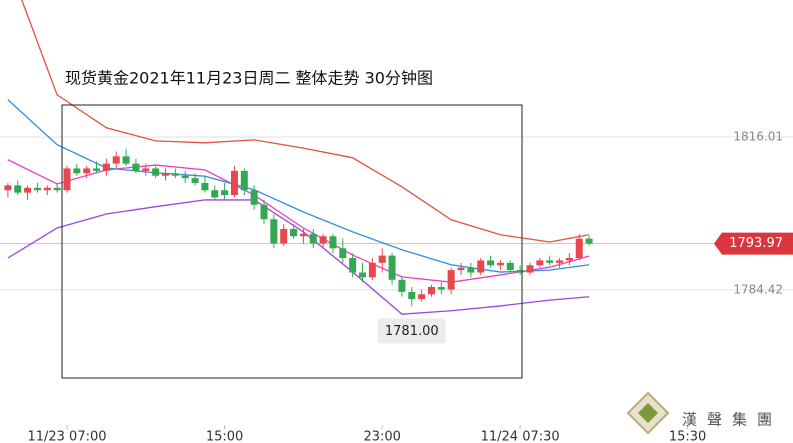  I want to click on last-price-tag, so click(753, 243).